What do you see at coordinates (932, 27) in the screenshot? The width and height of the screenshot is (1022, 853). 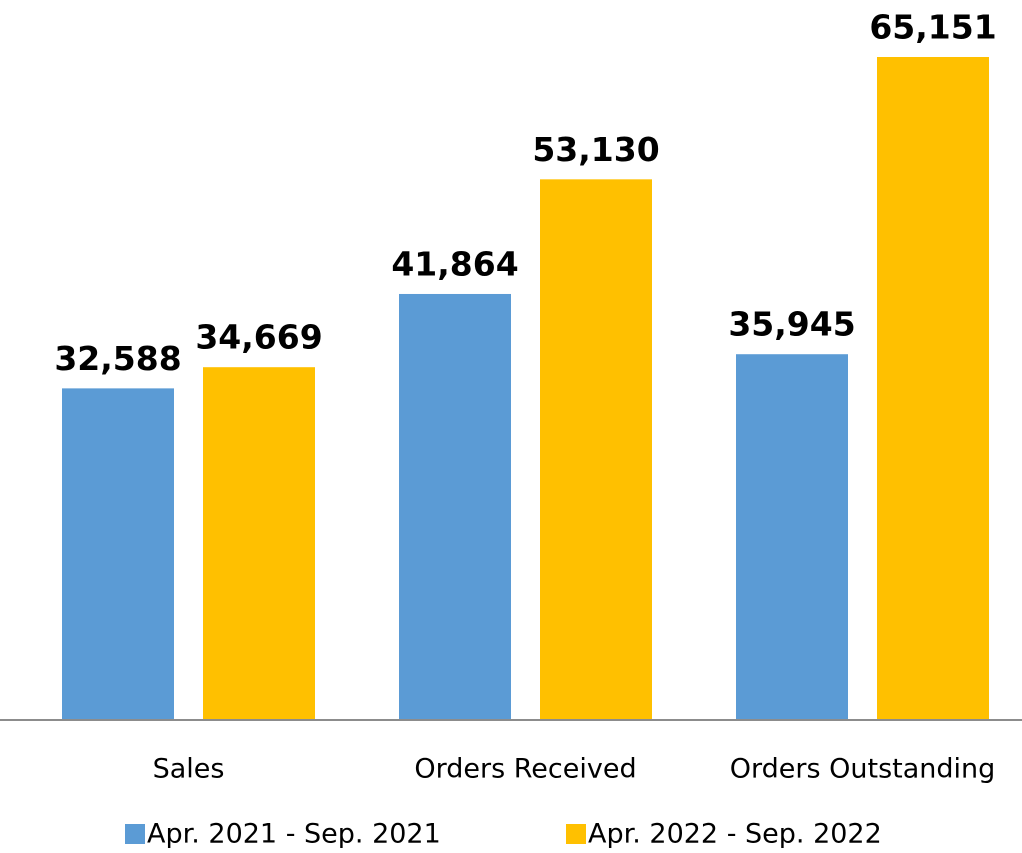 I see `value-label: 65,151` at bounding box center [932, 27].